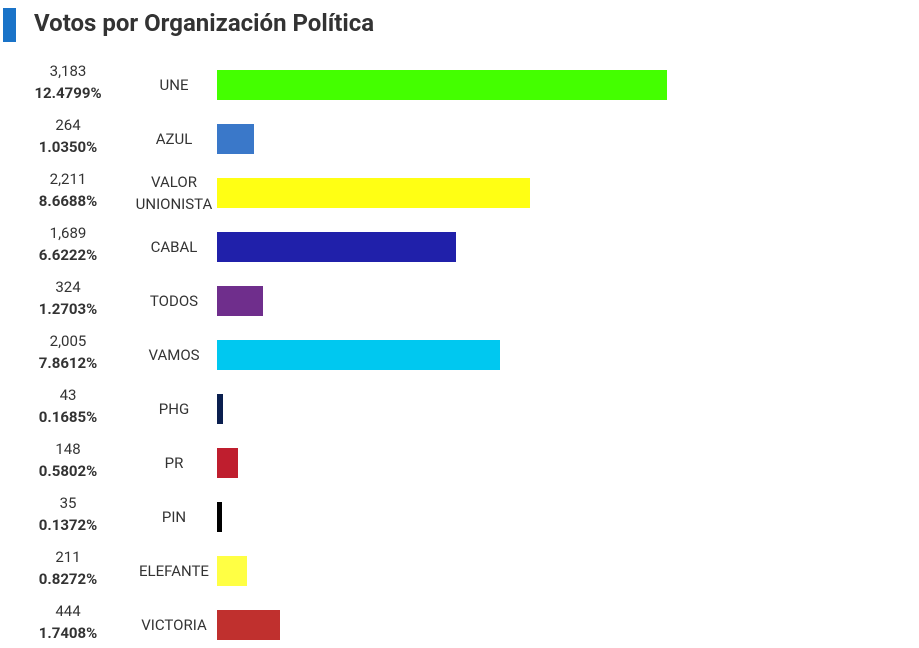  What do you see at coordinates (174, 355) in the screenshot?
I see `party-label: VAMOS` at bounding box center [174, 355].